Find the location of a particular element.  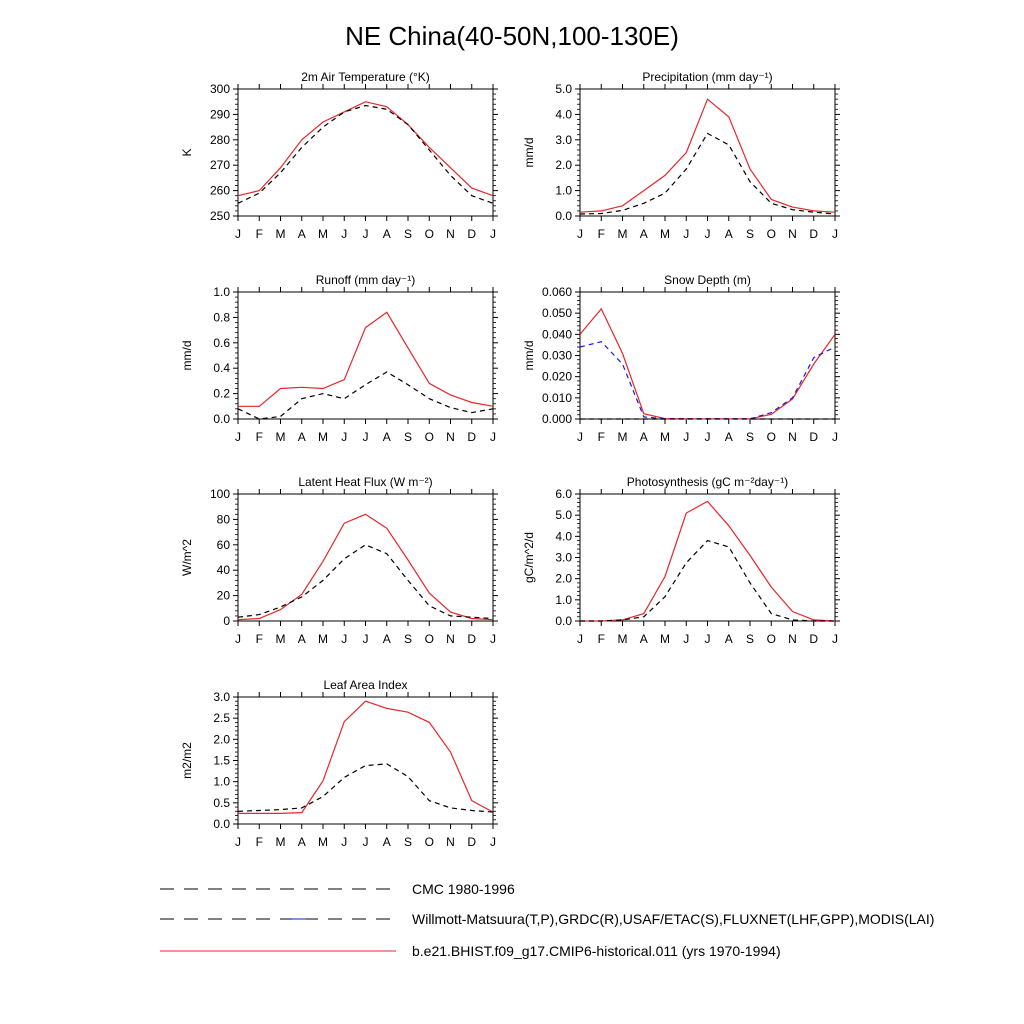

panel-title: Precipitation (mm day⁻¹) is located at coordinates (707, 77).